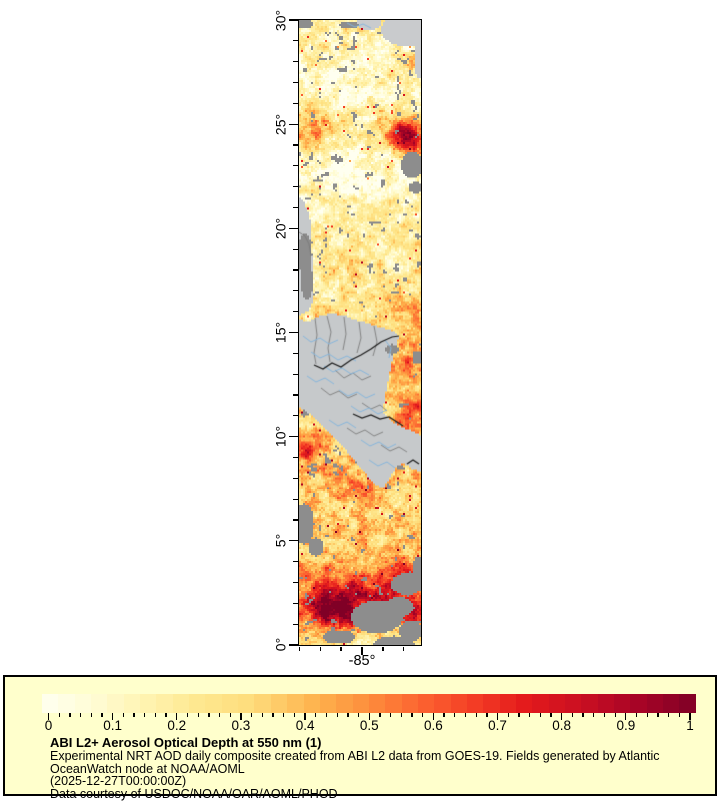  Describe the element at coordinates (48, 725) in the screenshot. I see `colorbar-tick-label: 0` at that location.